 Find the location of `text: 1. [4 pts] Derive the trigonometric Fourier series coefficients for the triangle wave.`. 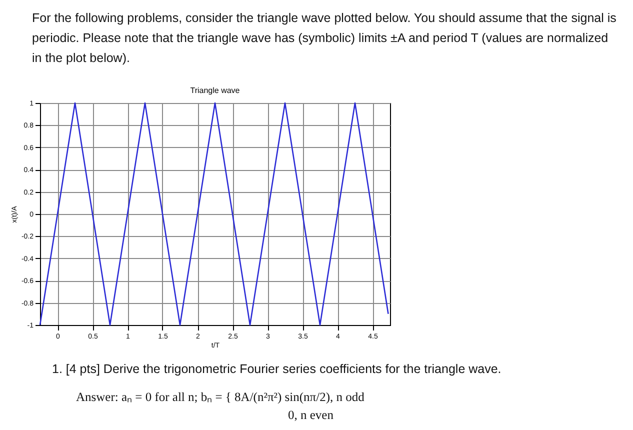

text: 1. [4 pts] Derive the trigonometric Fourier series coefficients for the triangle wave. is located at coordinates (277, 369).